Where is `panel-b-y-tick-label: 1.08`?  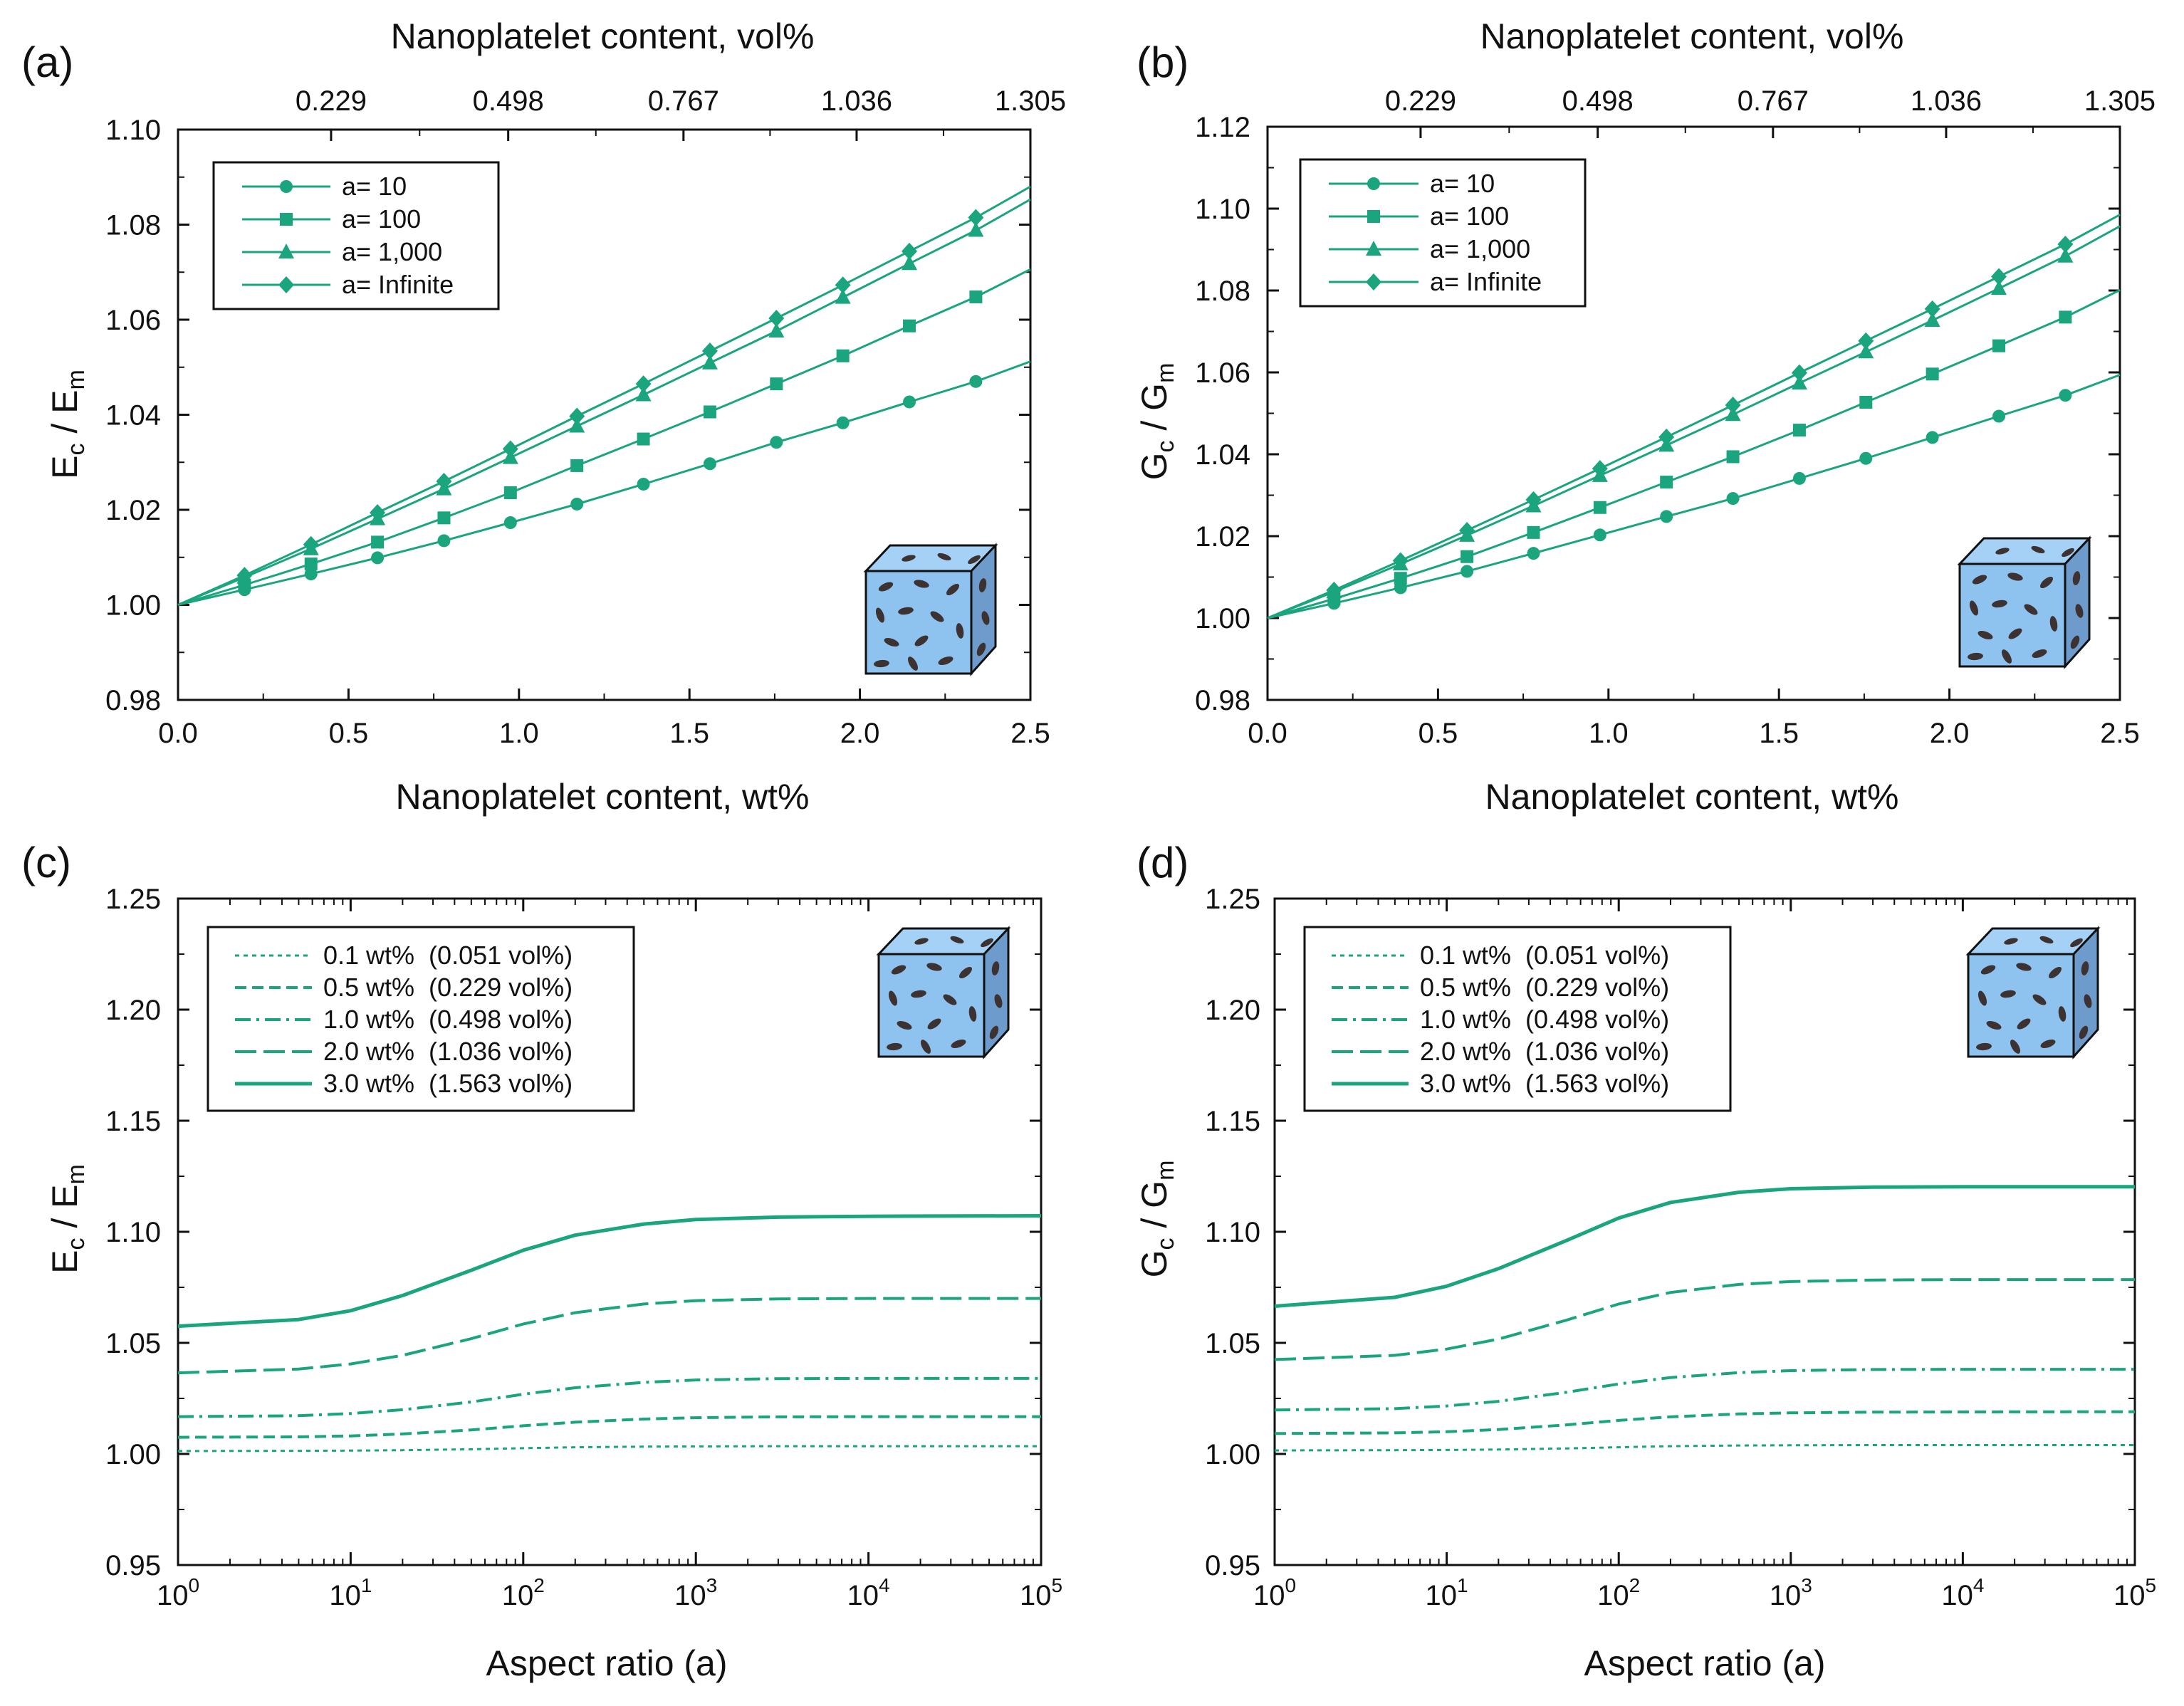
panel-b-y-tick-label: 1.08 is located at coordinates (1222, 292).